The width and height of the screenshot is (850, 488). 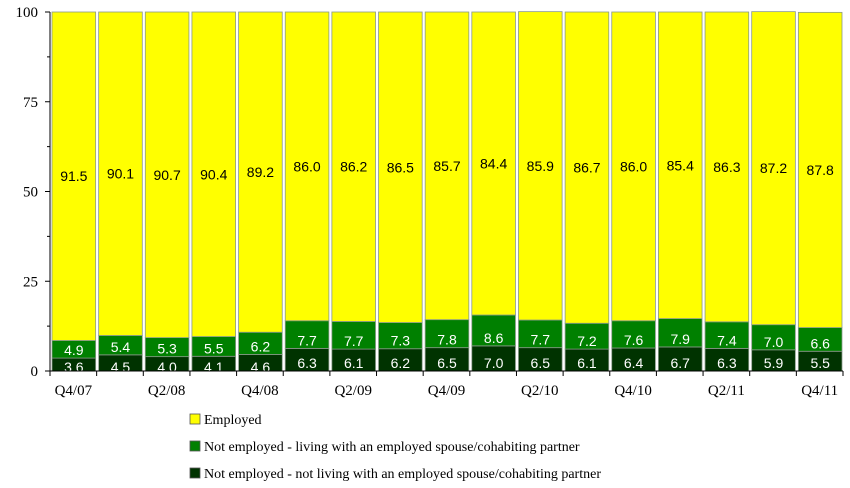 What do you see at coordinates (587, 341) in the screenshot?
I see `data-label: 7.2` at bounding box center [587, 341].